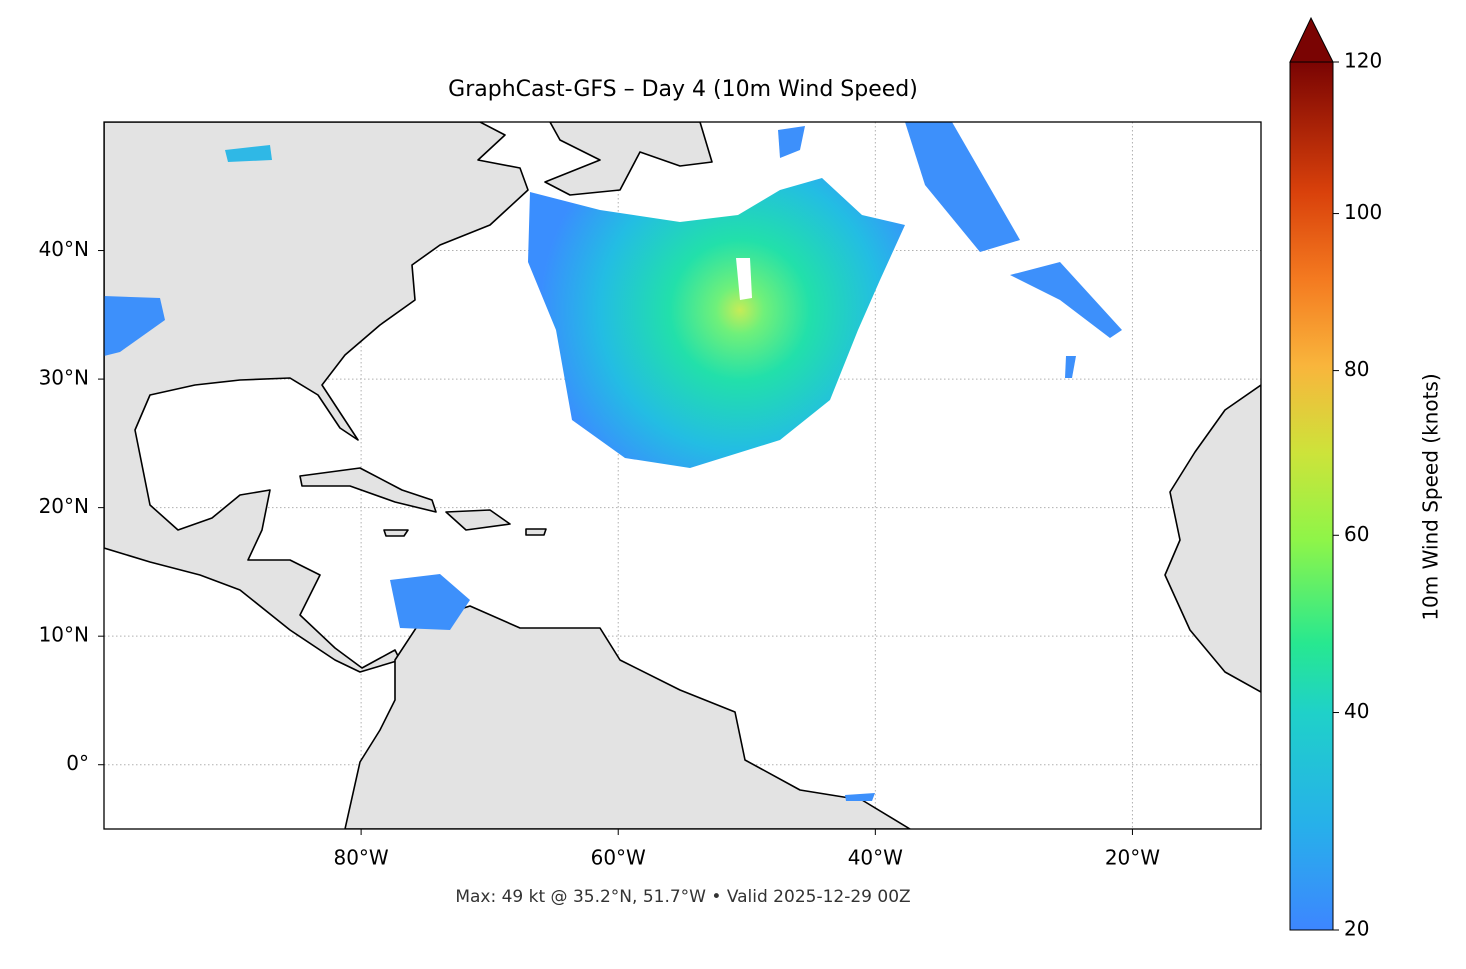  I want to click on y-tick-label: 20°N, so click(64, 506).